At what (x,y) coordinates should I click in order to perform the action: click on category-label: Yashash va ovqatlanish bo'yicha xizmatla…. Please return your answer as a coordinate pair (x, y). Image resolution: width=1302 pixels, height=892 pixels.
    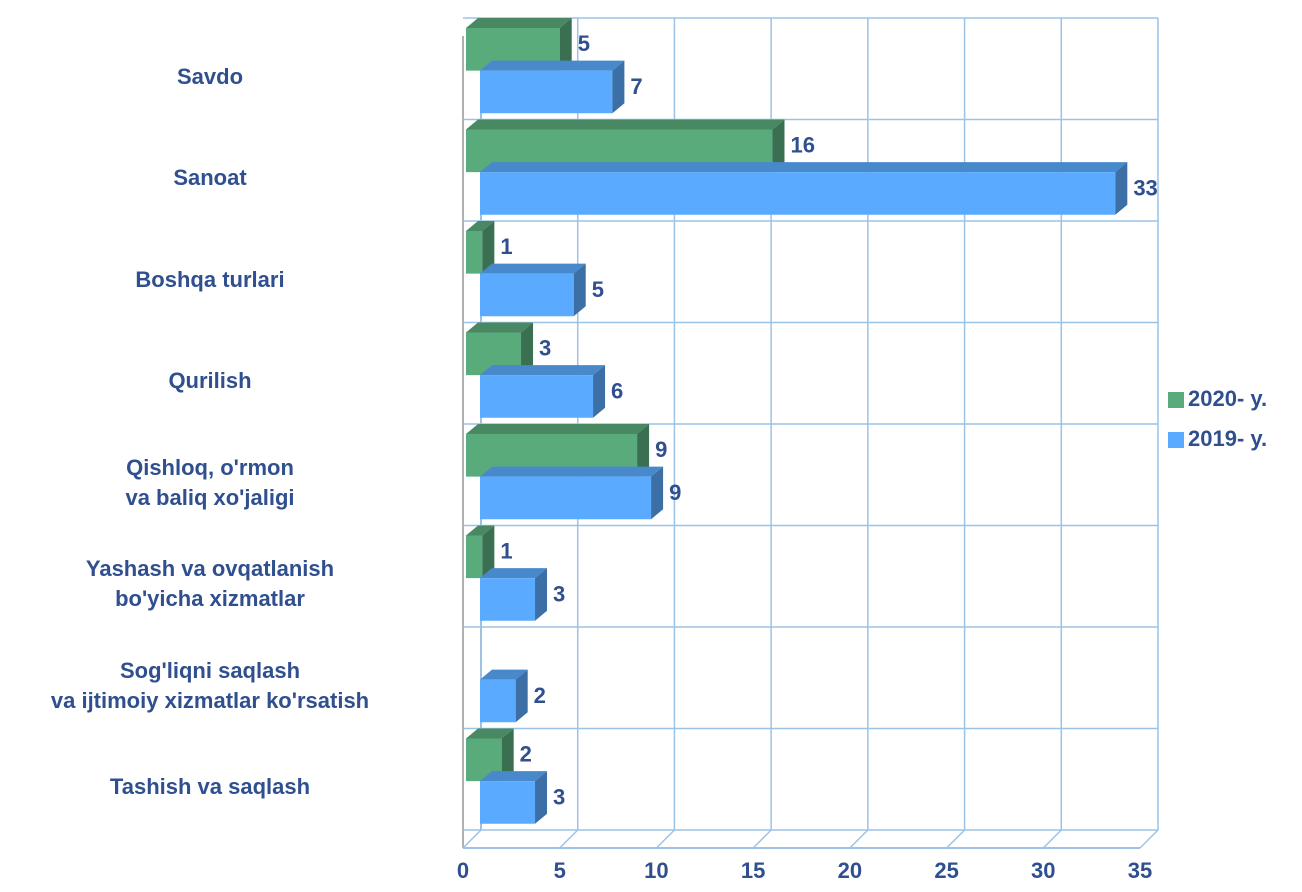
    Looking at the image, I should click on (210, 584).